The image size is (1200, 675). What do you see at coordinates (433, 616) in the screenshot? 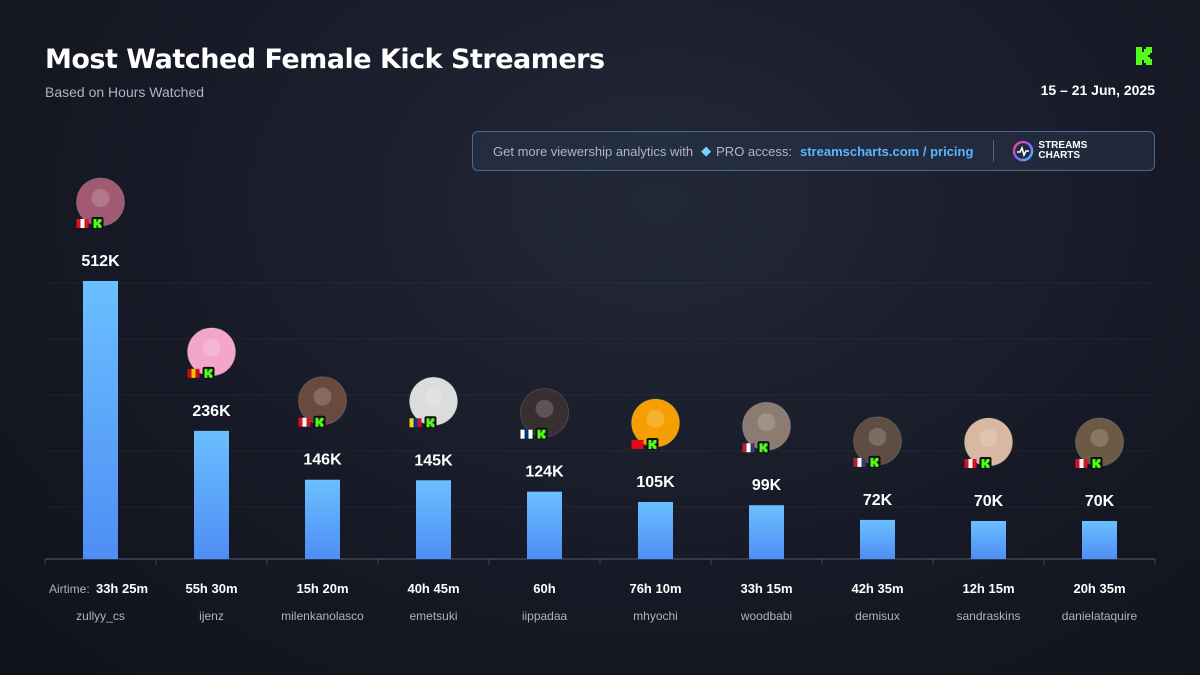
I see `x-tick-label: emetsuki` at bounding box center [433, 616].